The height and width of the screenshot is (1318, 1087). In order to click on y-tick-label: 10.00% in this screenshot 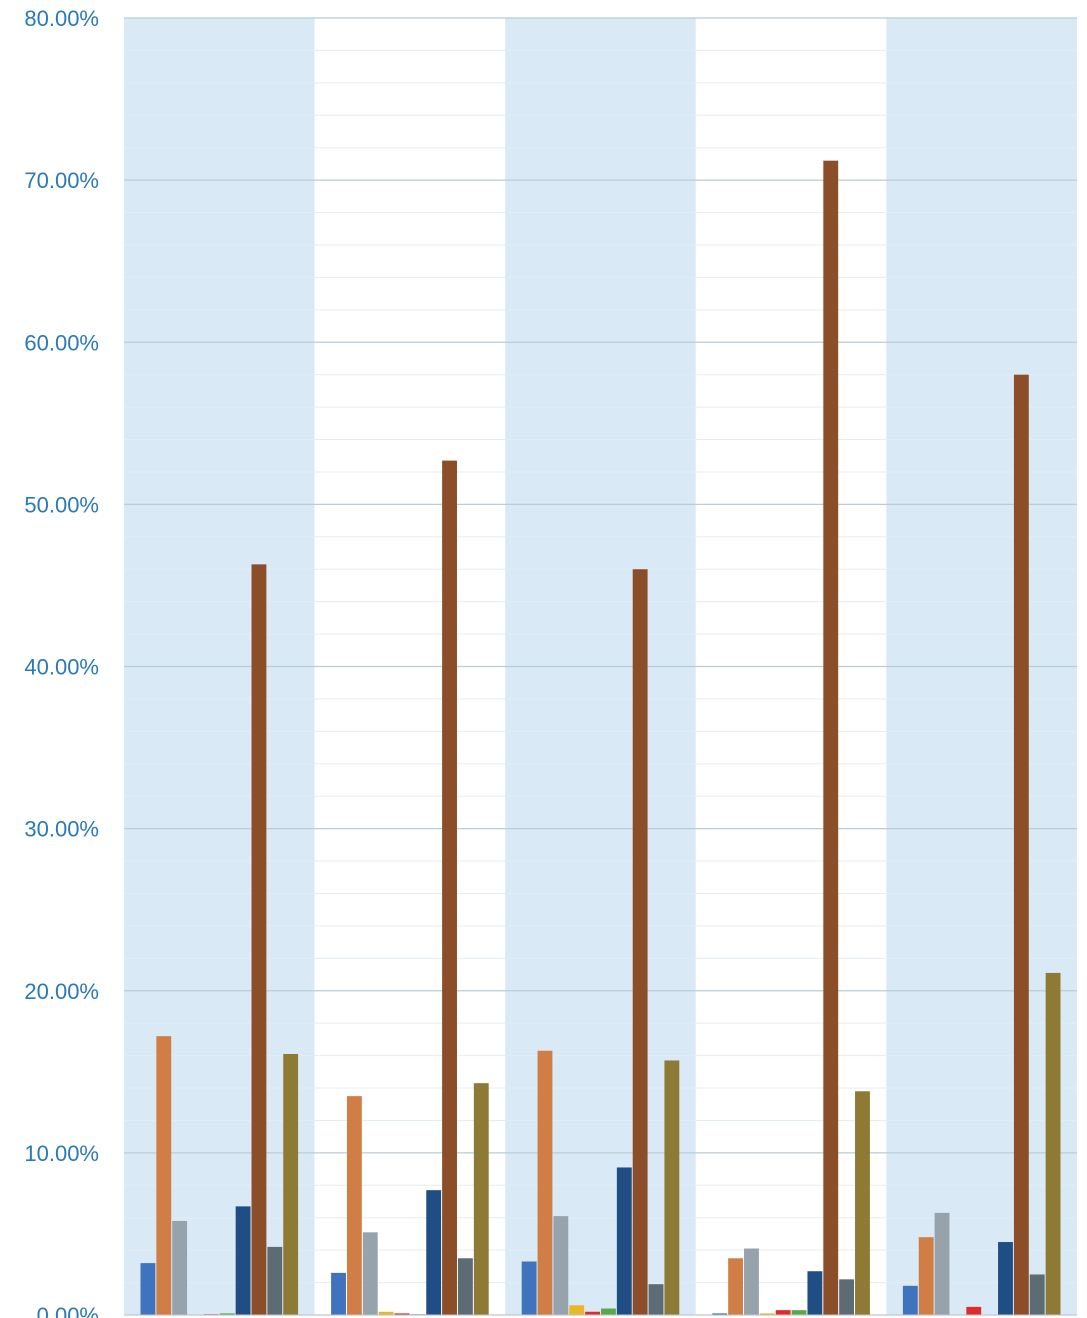, I will do `click(61, 1153)`.